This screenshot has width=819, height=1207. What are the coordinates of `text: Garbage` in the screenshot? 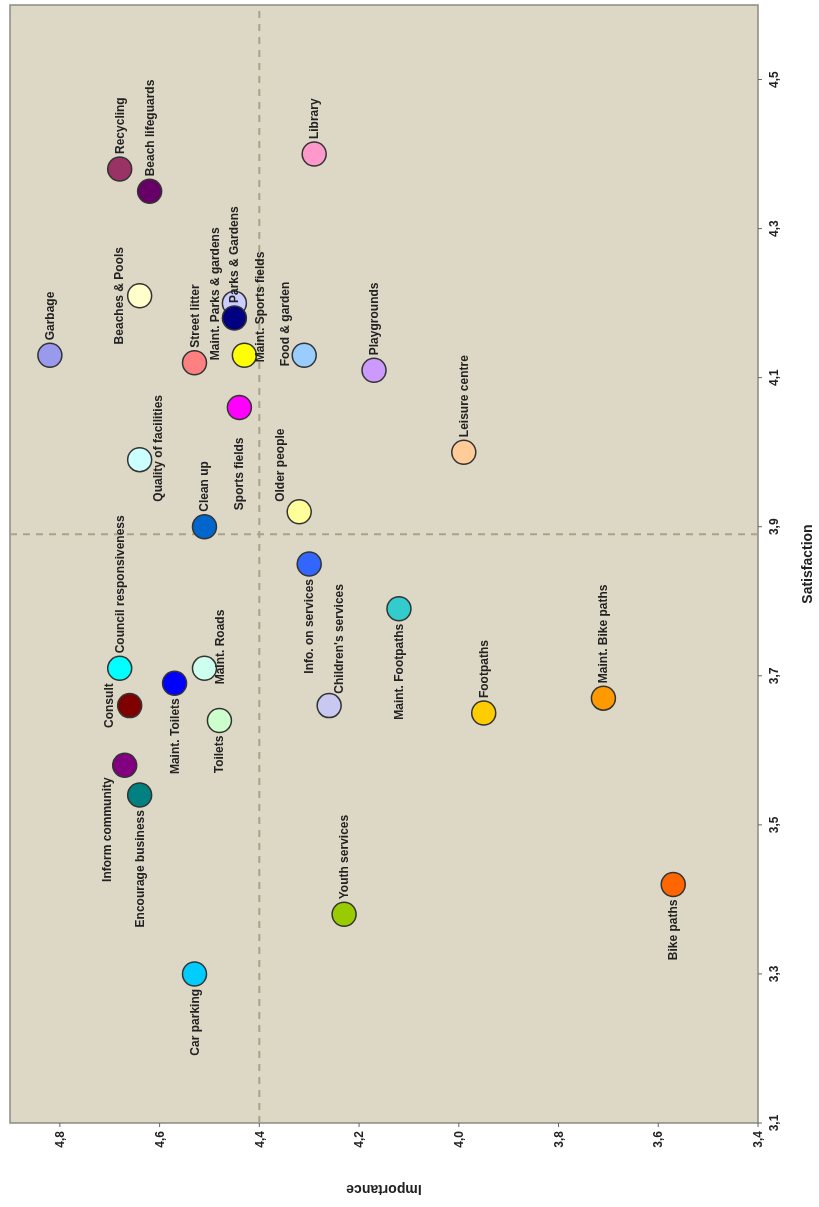 It's located at (49, 316).